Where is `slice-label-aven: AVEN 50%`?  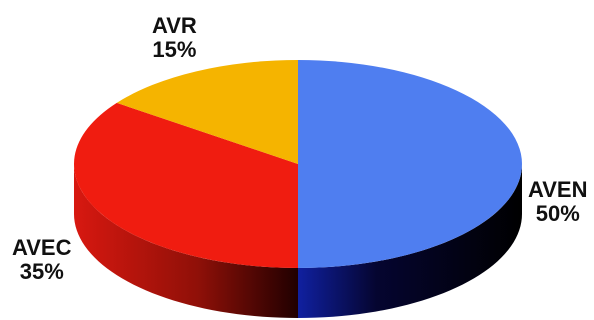
slice-label-aven: AVEN 50% is located at coordinates (558, 202).